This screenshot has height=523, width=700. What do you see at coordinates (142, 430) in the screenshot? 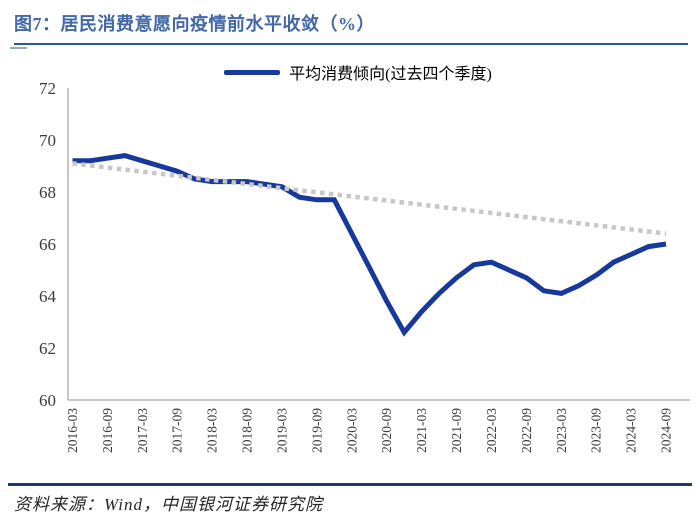
I see `x-tick-label: 2017-03` at bounding box center [142, 430].